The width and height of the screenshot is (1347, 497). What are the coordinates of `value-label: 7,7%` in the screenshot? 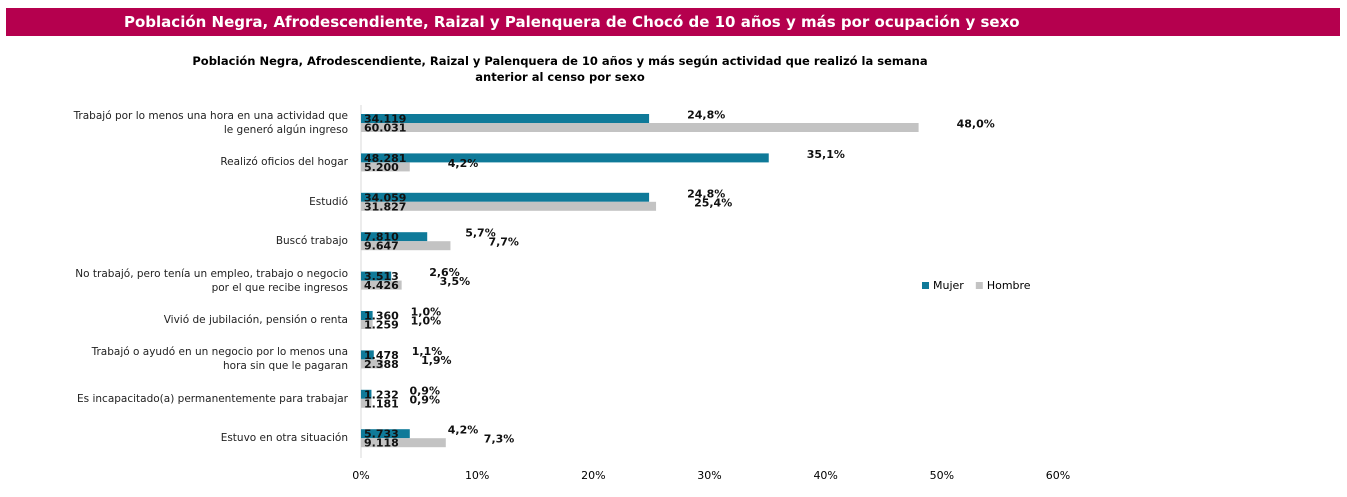 It's located at (503, 242).